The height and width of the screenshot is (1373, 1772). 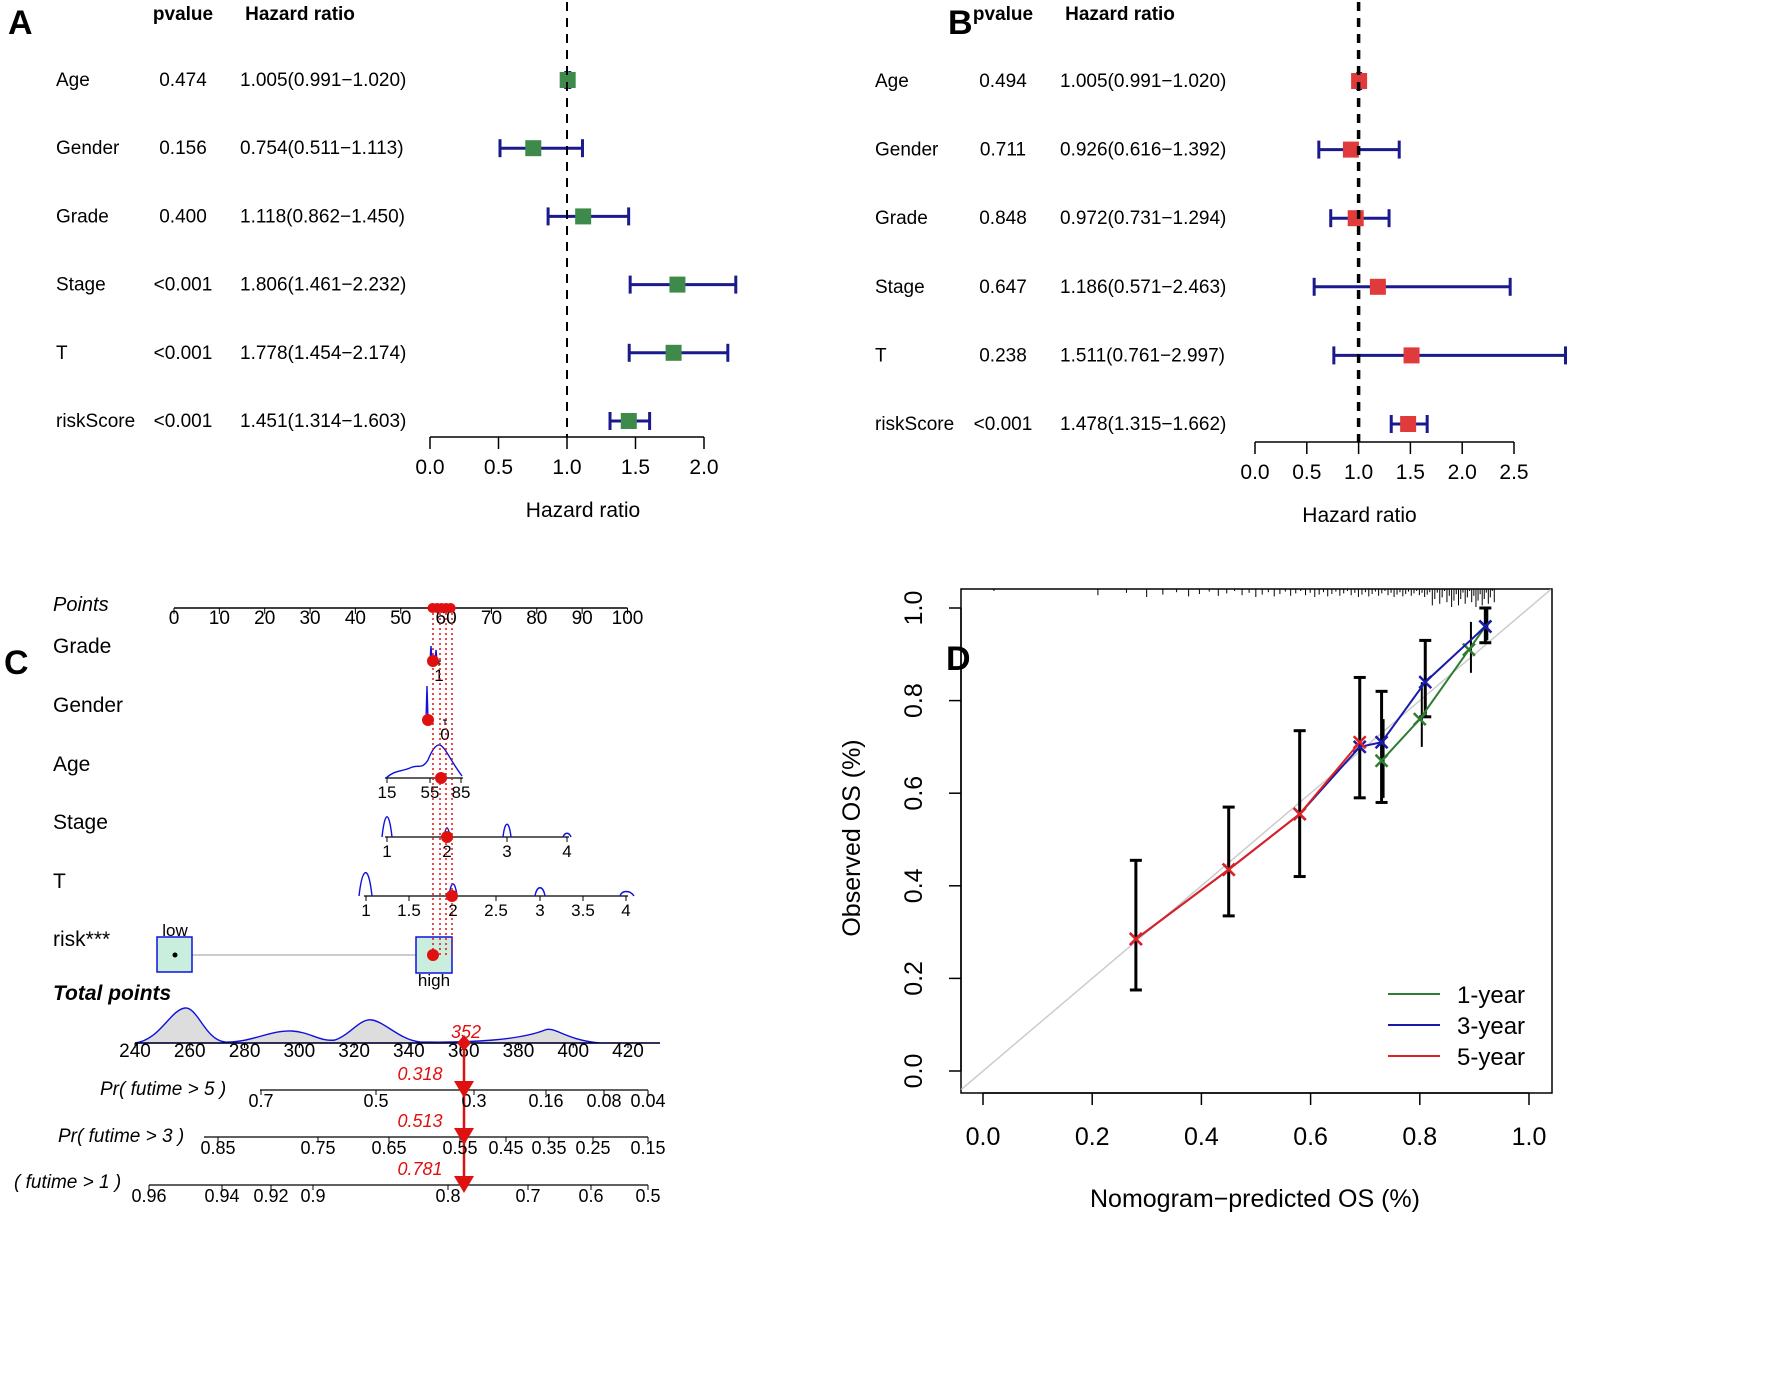 What do you see at coordinates (1120, 14) in the screenshot?
I see `hr-header: Hazard ratio` at bounding box center [1120, 14].